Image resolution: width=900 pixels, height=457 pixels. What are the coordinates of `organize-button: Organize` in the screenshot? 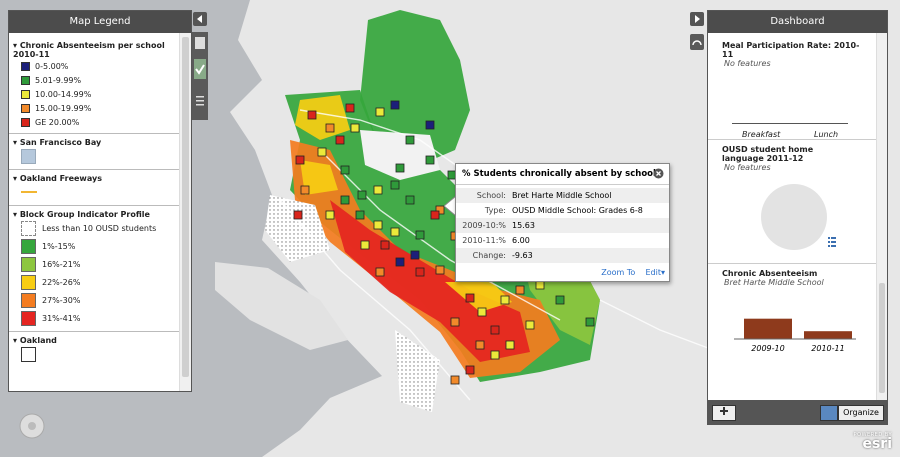 It's located at (861, 413).